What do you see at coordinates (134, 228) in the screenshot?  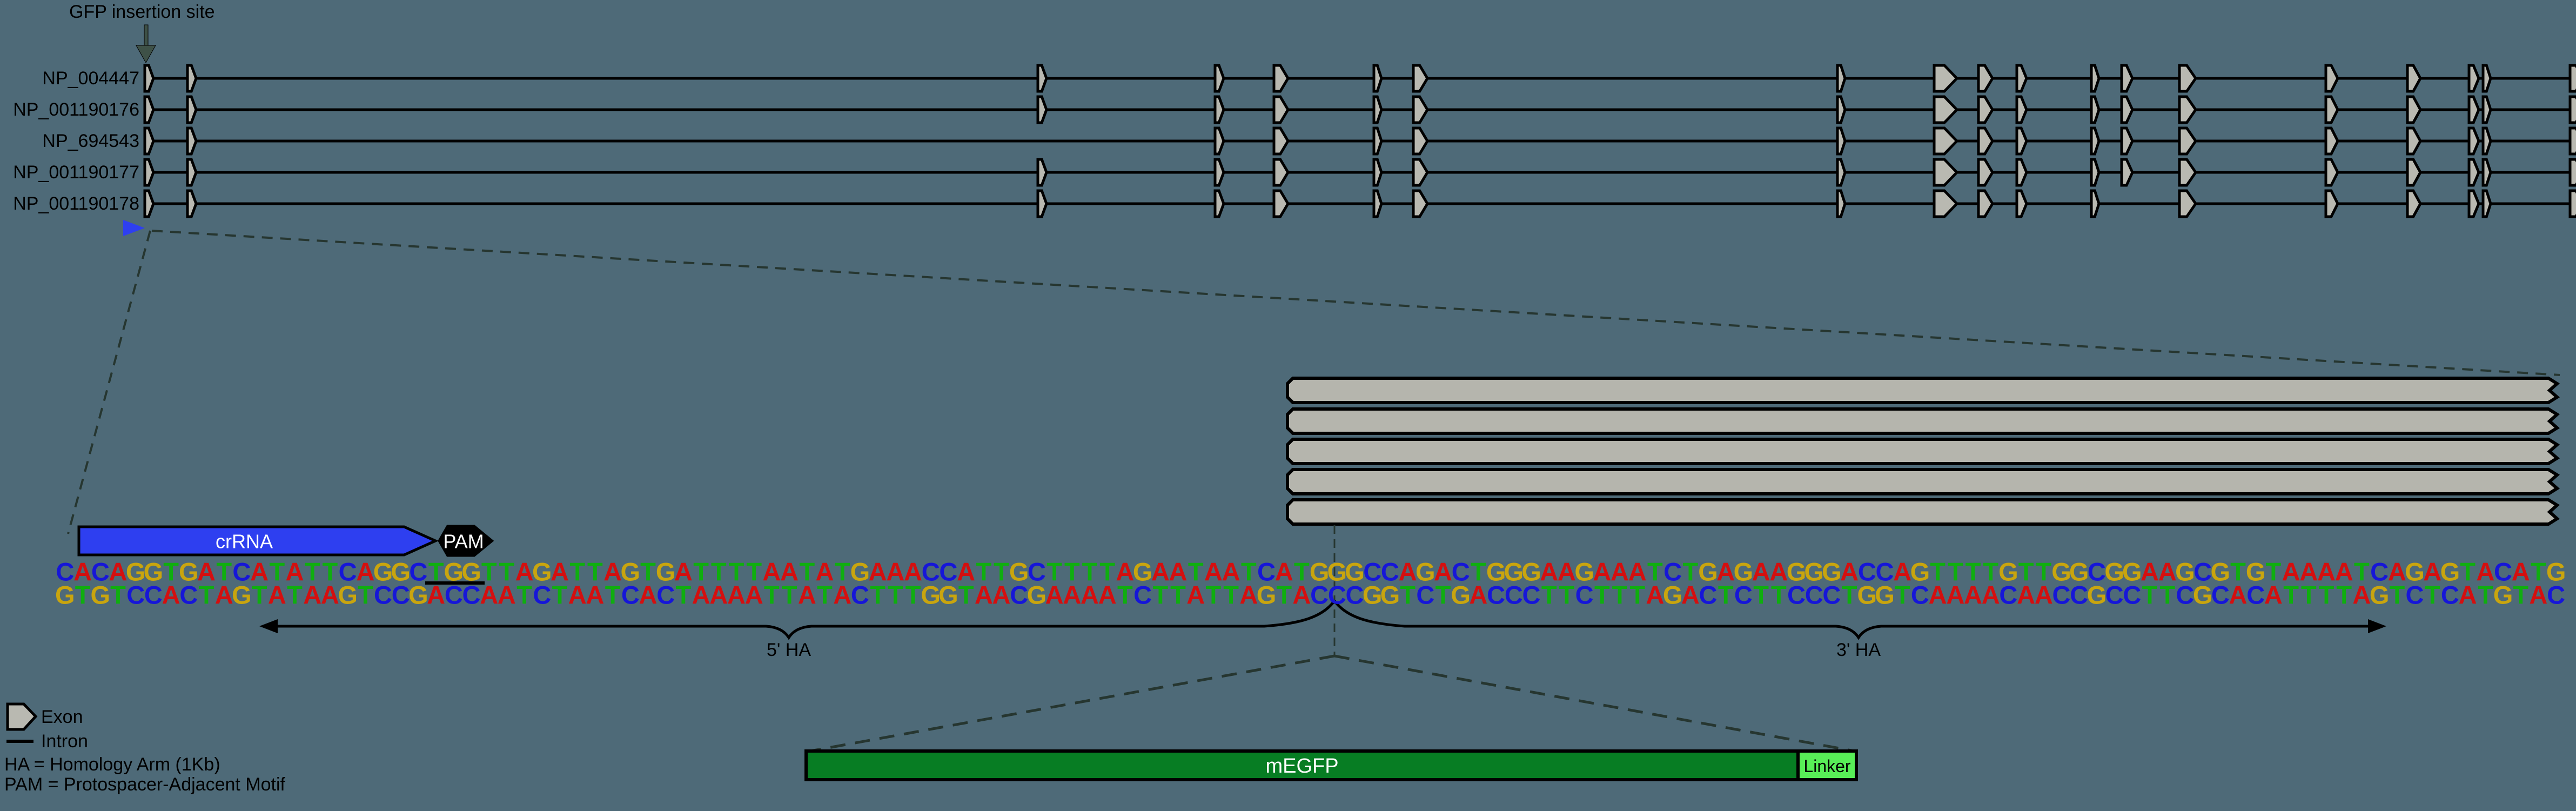 I see `crrna-site-triangle` at bounding box center [134, 228].